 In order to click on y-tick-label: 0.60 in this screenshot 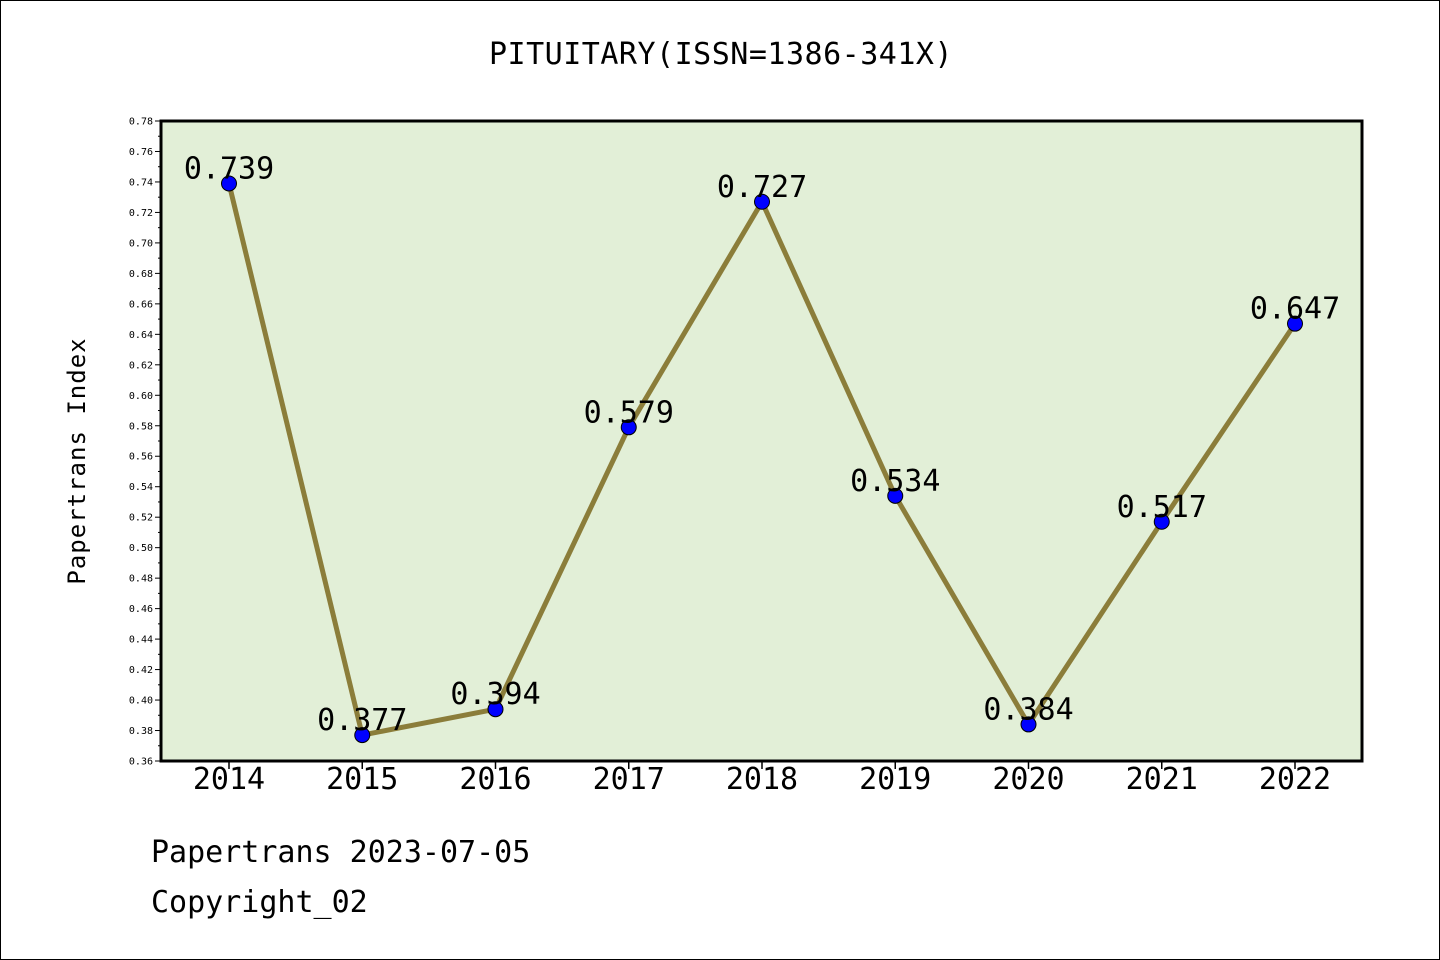, I will do `click(141, 396)`.